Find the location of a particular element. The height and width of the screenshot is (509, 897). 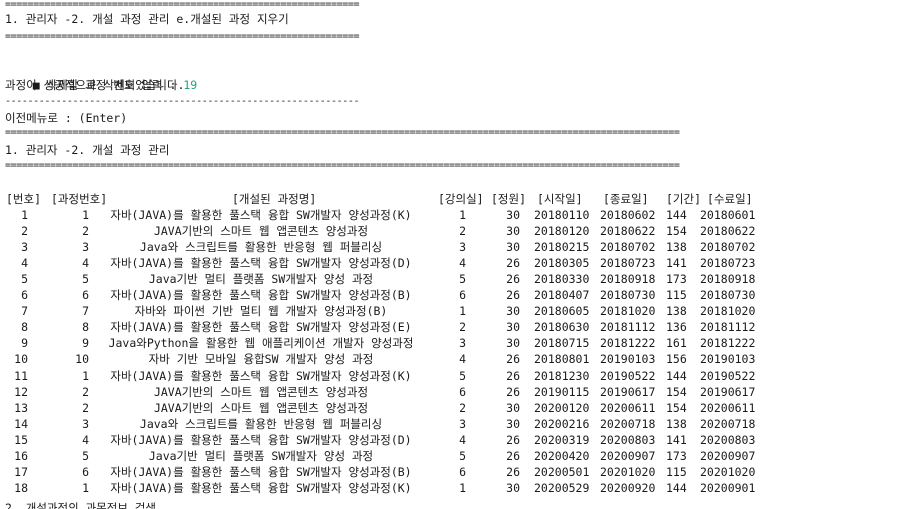

cell-course-name: 자바(JAVA)를 활용한 풀스택 융합 SW개발자 양성과정(K) is located at coordinates (261, 375).